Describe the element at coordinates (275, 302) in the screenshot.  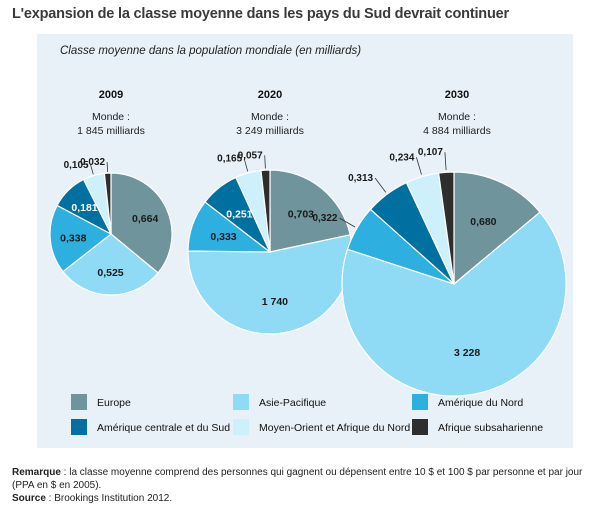
I see `chart-2020-label-asie-pacifique: 1 740` at that location.